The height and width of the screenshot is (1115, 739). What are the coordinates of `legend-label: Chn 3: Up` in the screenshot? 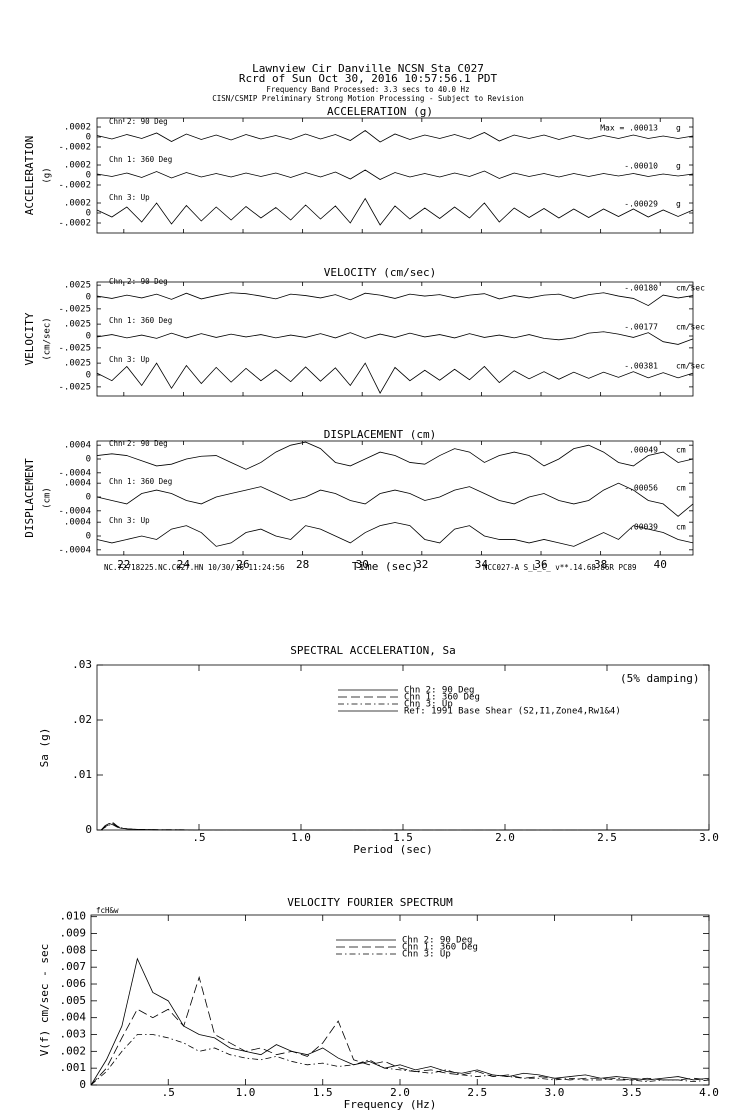 It's located at (426, 955).